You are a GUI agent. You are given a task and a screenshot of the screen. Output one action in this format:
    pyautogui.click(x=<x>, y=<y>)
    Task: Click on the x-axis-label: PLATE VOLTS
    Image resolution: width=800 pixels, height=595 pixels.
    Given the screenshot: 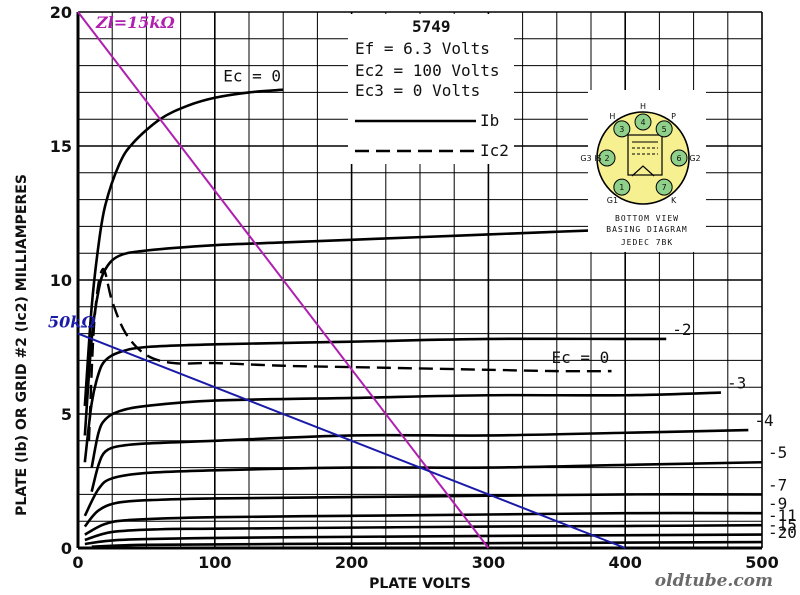 What is the action you would take?
    pyautogui.click(x=420, y=584)
    